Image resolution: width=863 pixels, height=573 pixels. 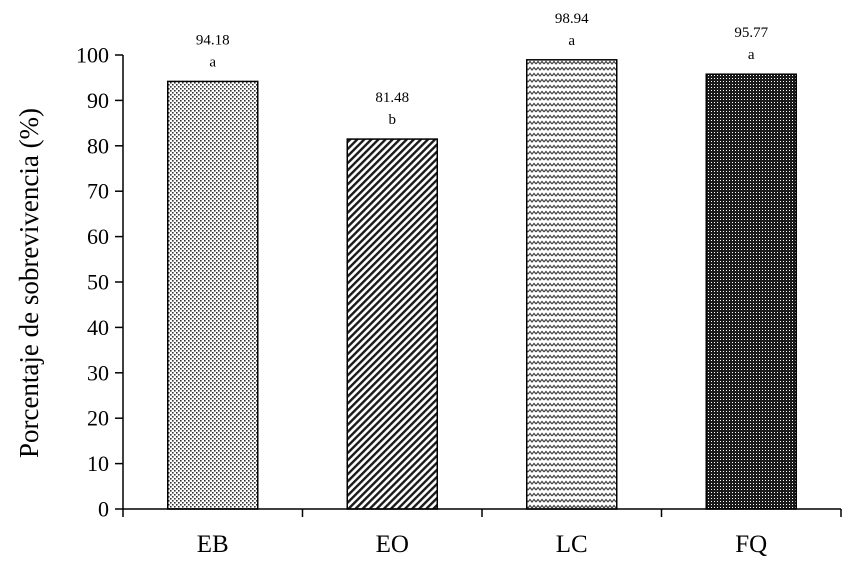 I want to click on y-tick-label: 40, so click(x=98, y=327).